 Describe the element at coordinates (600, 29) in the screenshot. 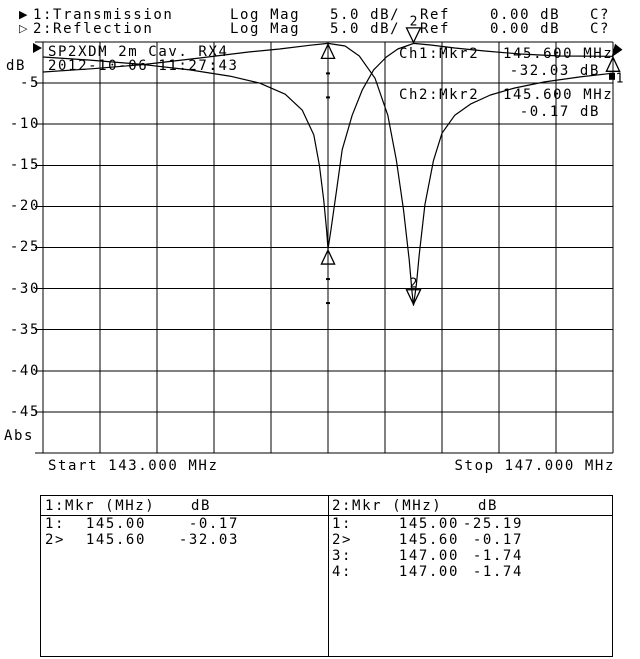

I see `channel2-cal-status: C?` at that location.